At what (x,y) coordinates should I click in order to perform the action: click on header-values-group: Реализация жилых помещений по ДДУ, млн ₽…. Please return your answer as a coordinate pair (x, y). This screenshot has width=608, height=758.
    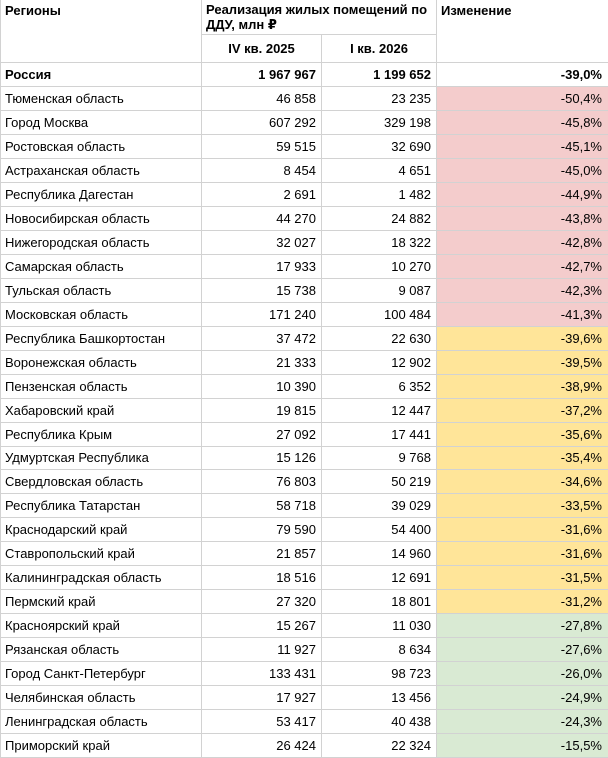
    Looking at the image, I should click on (319, 31).